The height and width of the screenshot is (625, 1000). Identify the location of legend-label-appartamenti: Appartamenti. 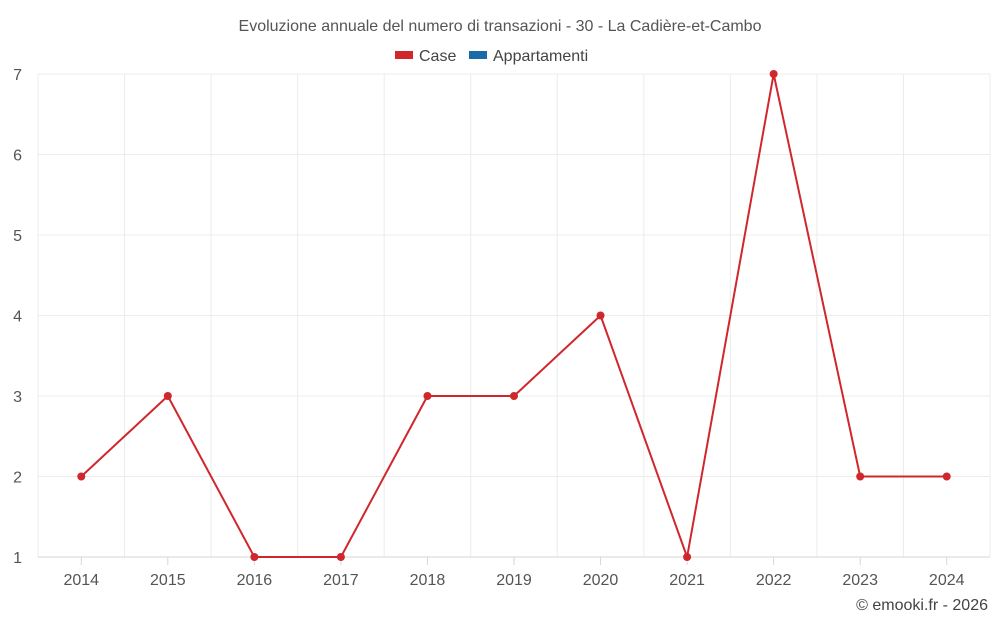
(540, 56).